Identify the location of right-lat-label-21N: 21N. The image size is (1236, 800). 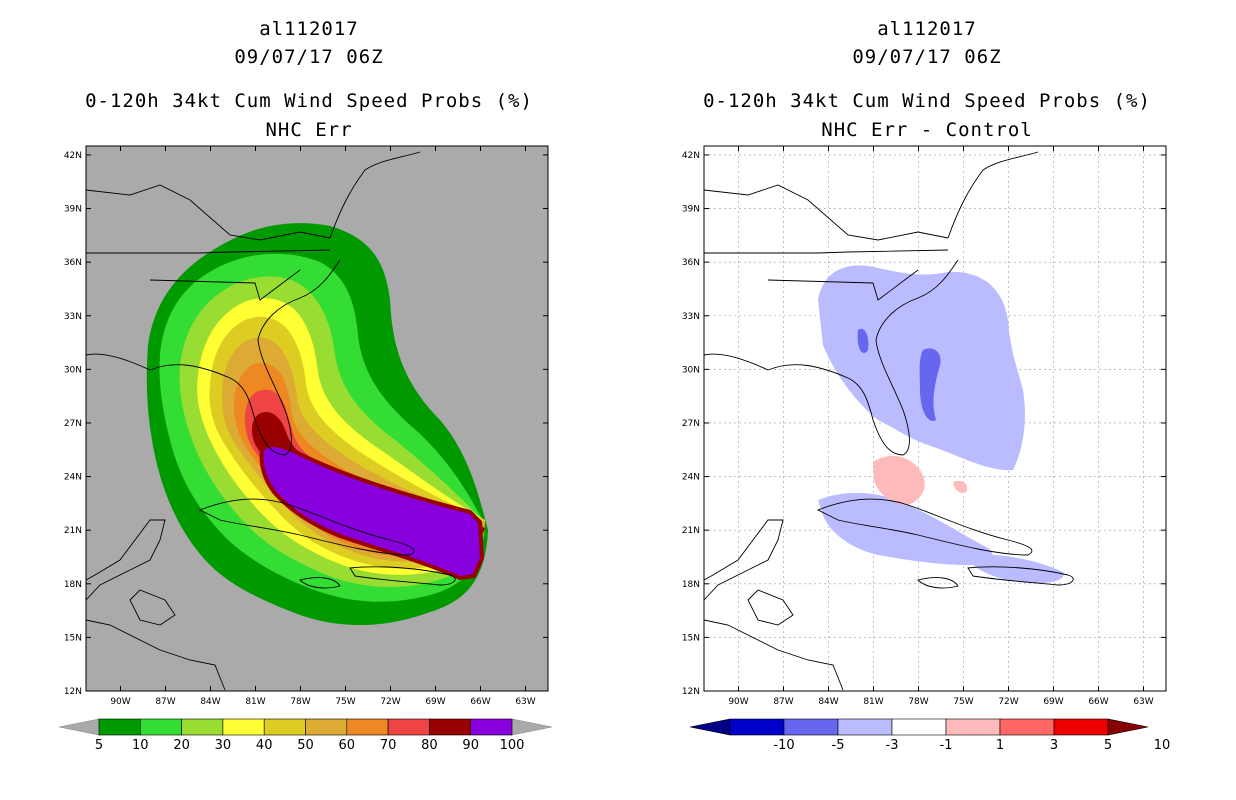
(691, 531).